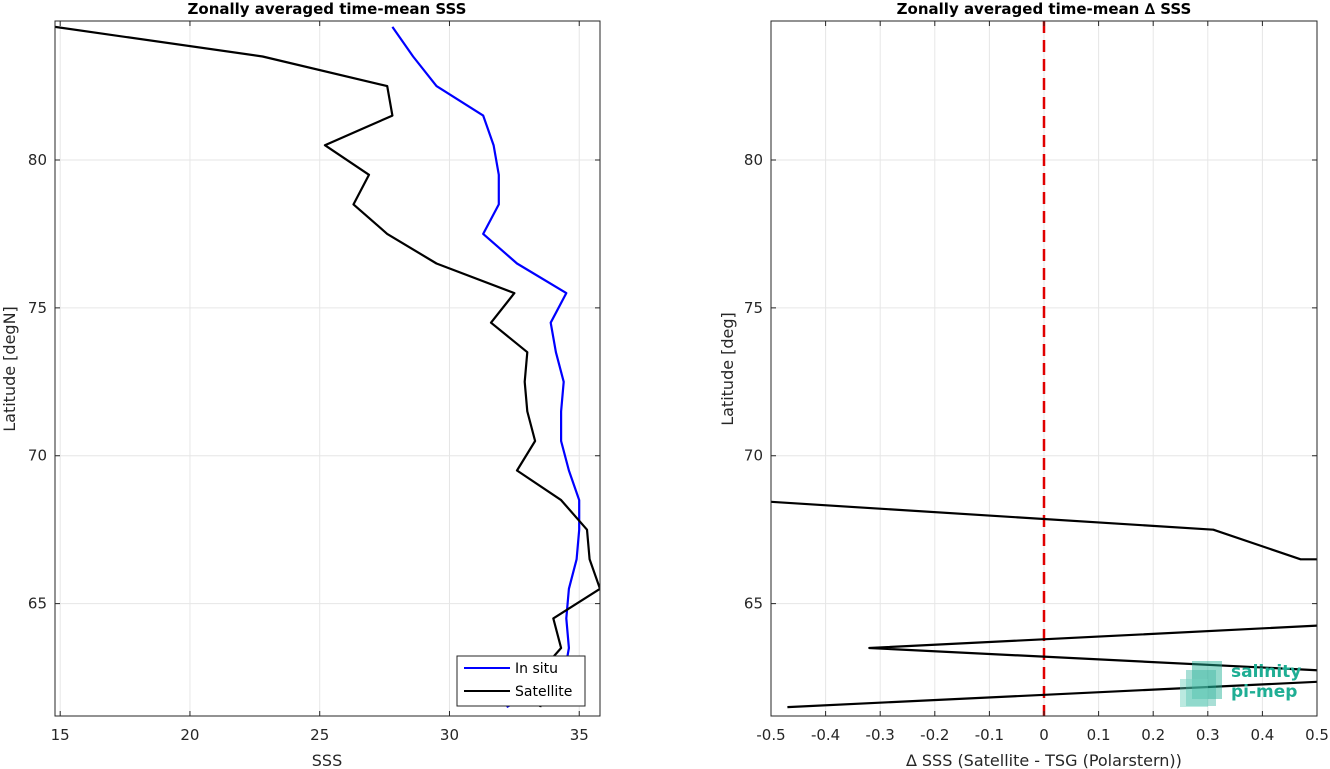  What do you see at coordinates (1317, 735) in the screenshot?
I see `right-xtick-label: 0.5` at bounding box center [1317, 735].